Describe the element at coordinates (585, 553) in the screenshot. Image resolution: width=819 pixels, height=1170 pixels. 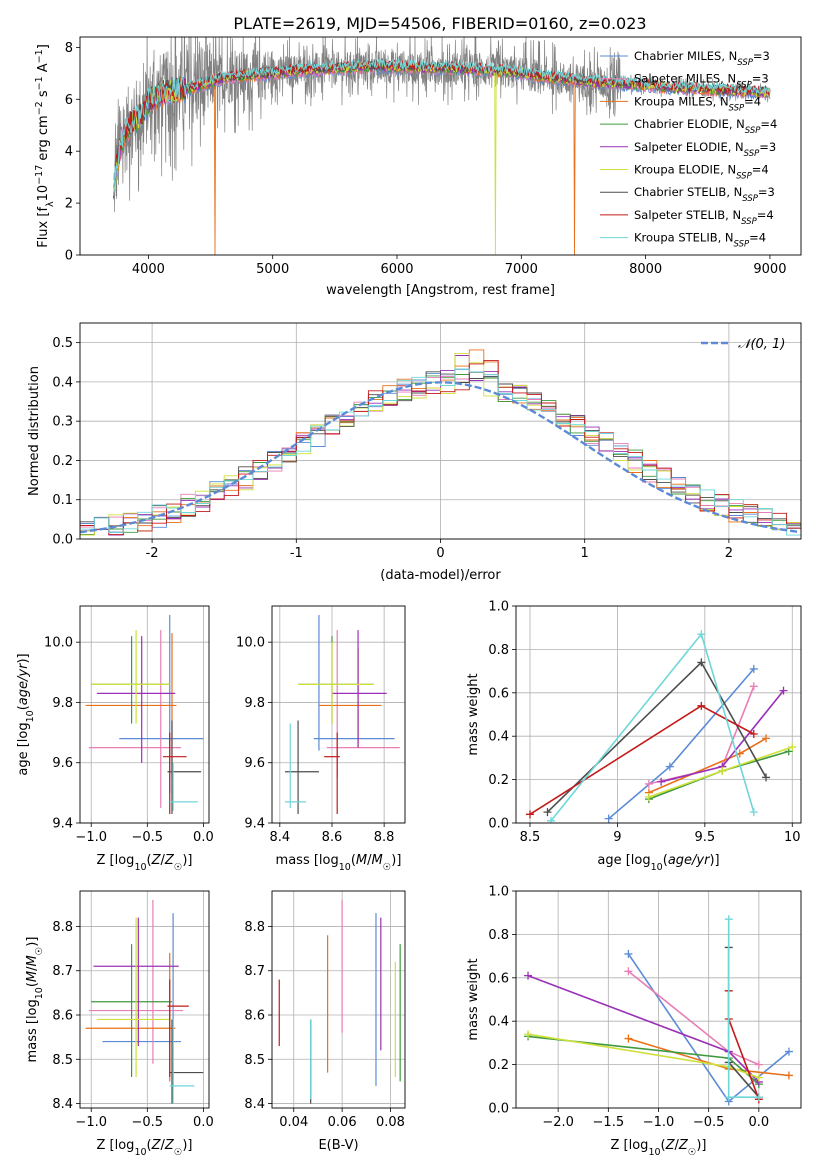
I see `residual-distribution-xtick-label: 1` at that location.